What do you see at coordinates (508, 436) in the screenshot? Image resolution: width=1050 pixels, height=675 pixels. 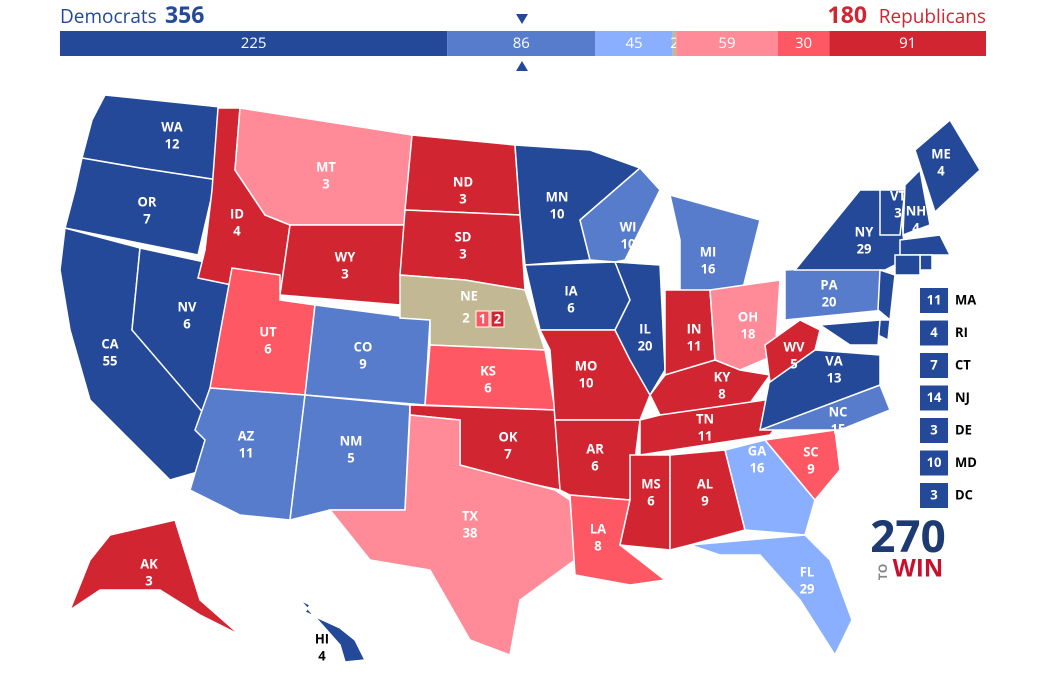 I see `state-abbr: OK` at bounding box center [508, 436].